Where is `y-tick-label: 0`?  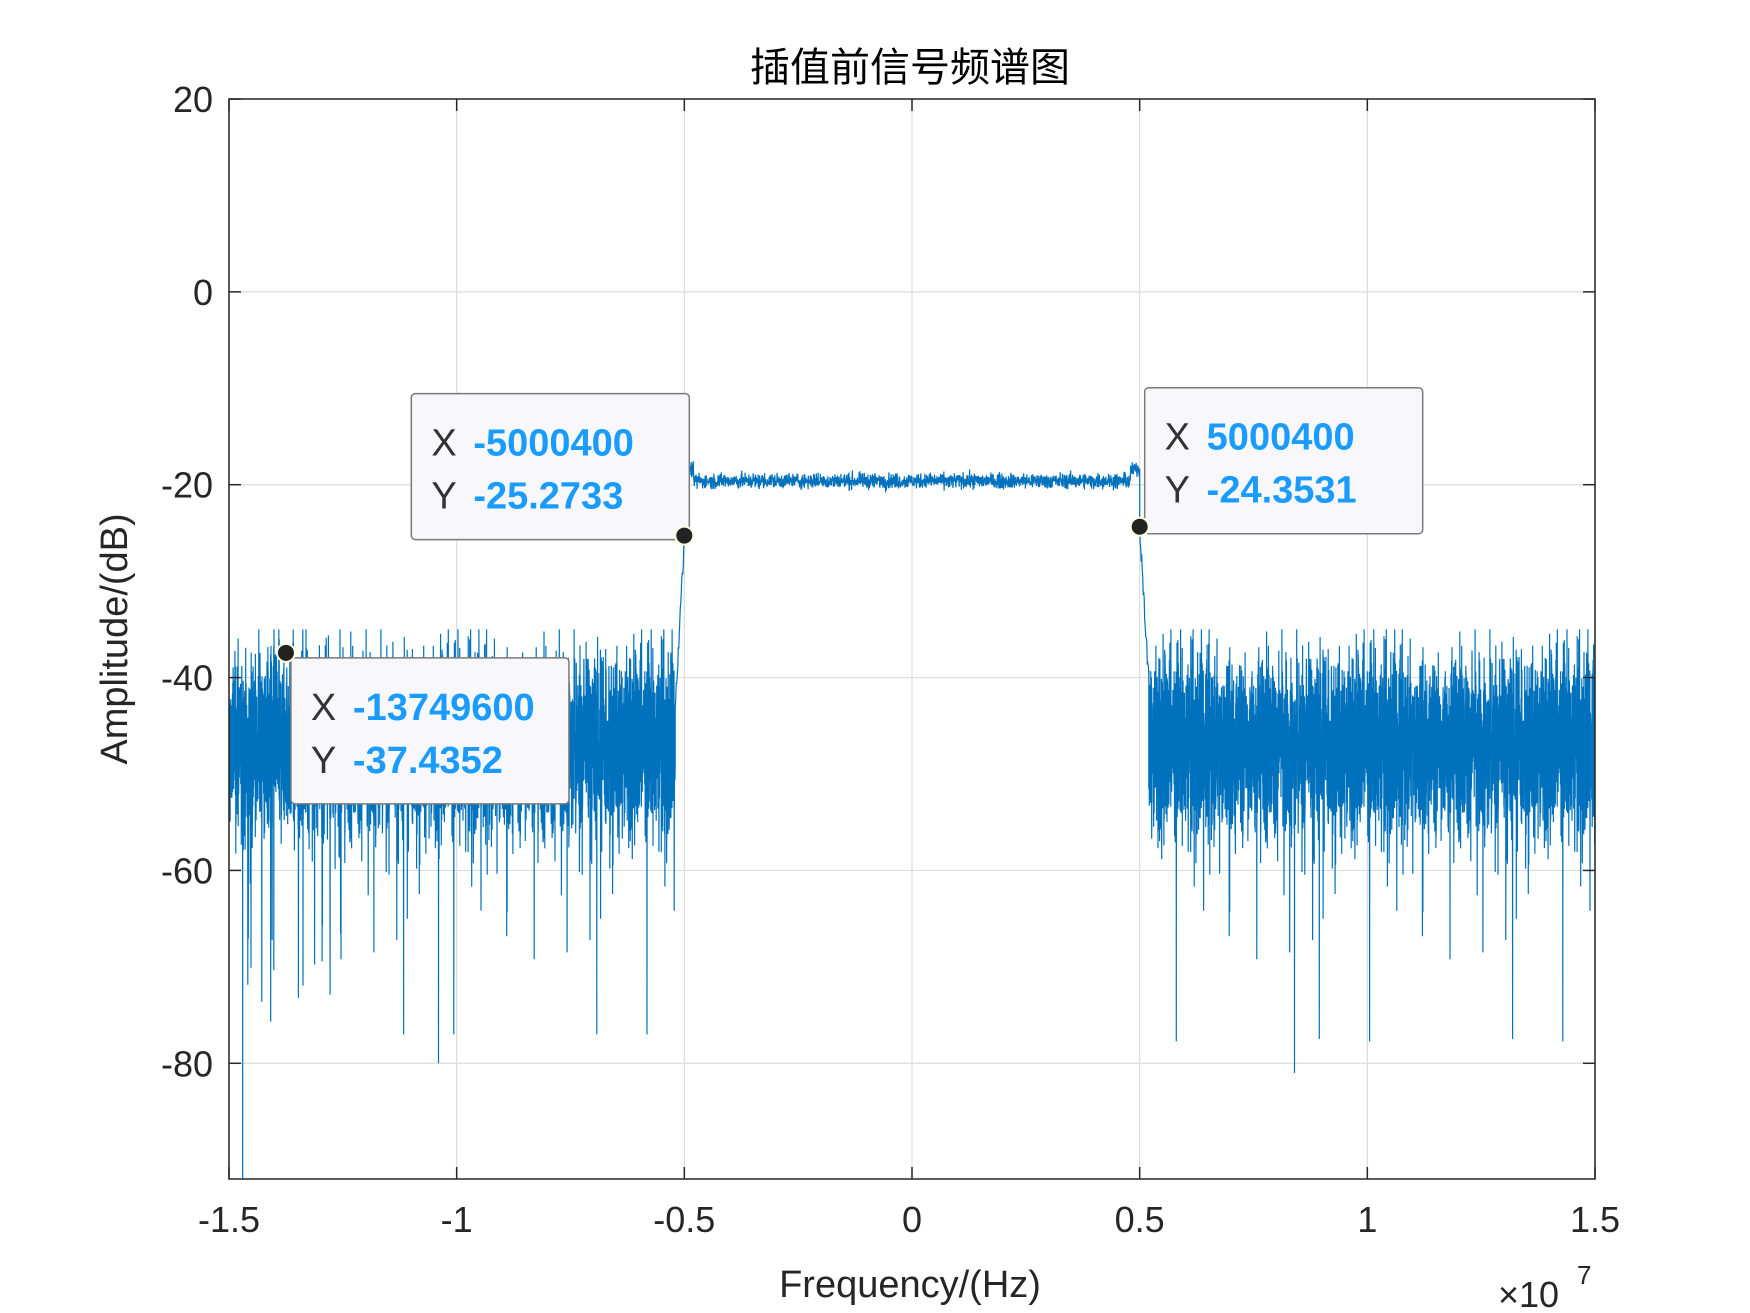
y-tick-label: 0 is located at coordinates (203, 292).